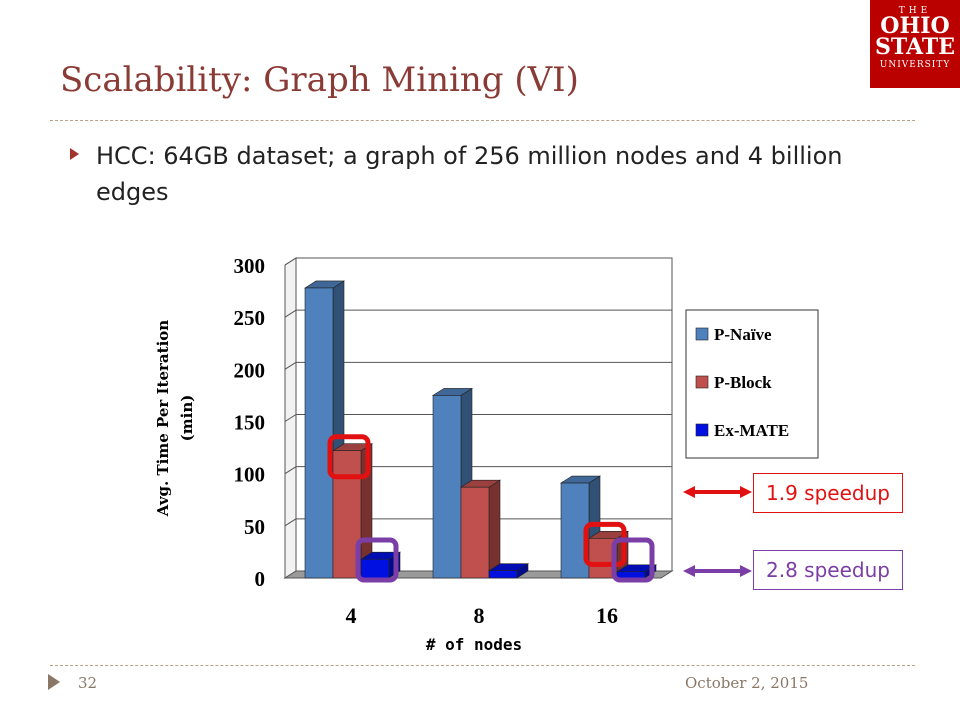  Describe the element at coordinates (54, 682) in the screenshot. I see `footer-triangle-icon` at that location.